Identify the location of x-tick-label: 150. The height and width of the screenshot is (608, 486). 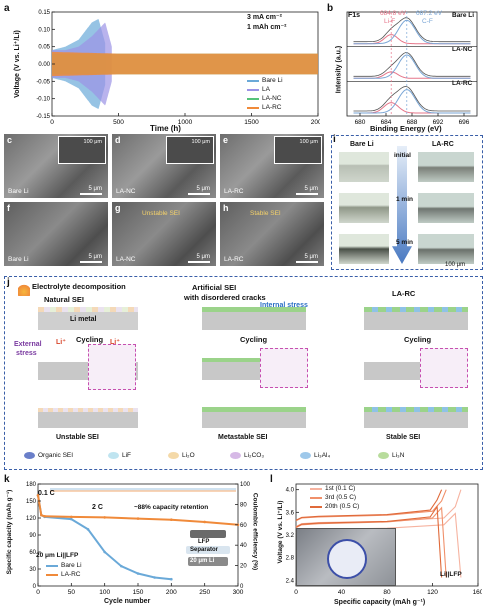
(138, 592).